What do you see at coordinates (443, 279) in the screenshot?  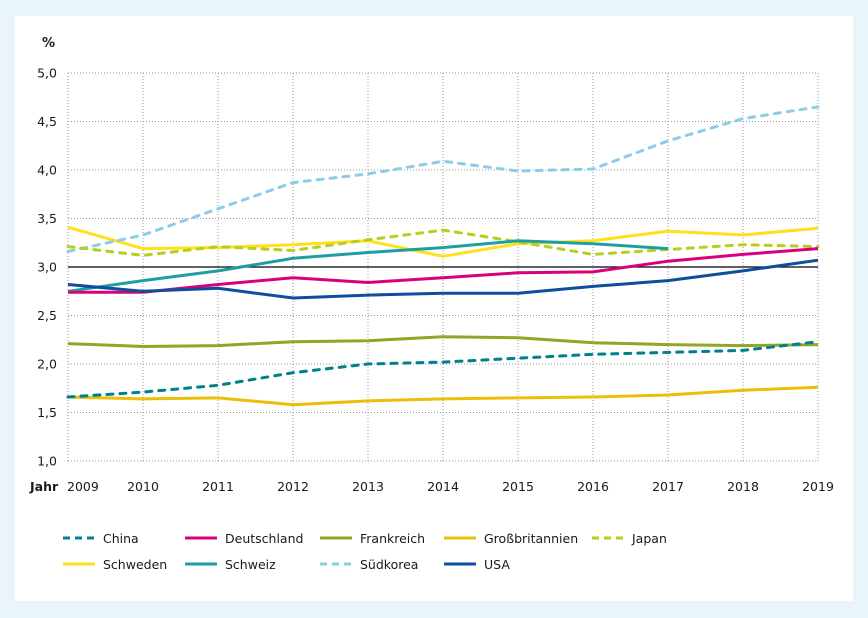 I see `series-line-usa` at bounding box center [443, 279].